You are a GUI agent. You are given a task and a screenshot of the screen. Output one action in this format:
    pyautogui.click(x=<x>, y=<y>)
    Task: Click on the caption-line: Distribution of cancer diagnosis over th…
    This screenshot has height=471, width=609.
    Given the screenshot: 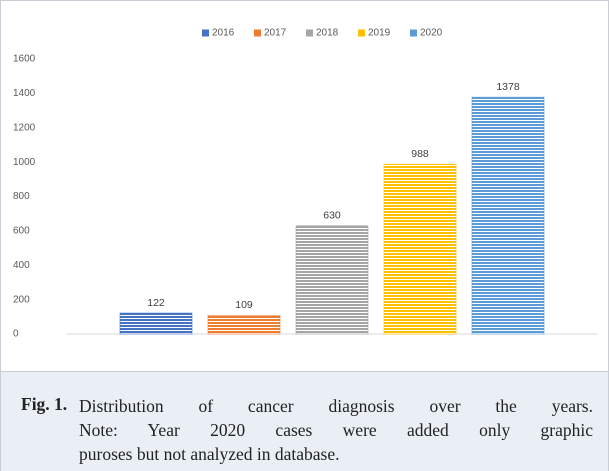 What is the action you would take?
    pyautogui.click(x=336, y=406)
    